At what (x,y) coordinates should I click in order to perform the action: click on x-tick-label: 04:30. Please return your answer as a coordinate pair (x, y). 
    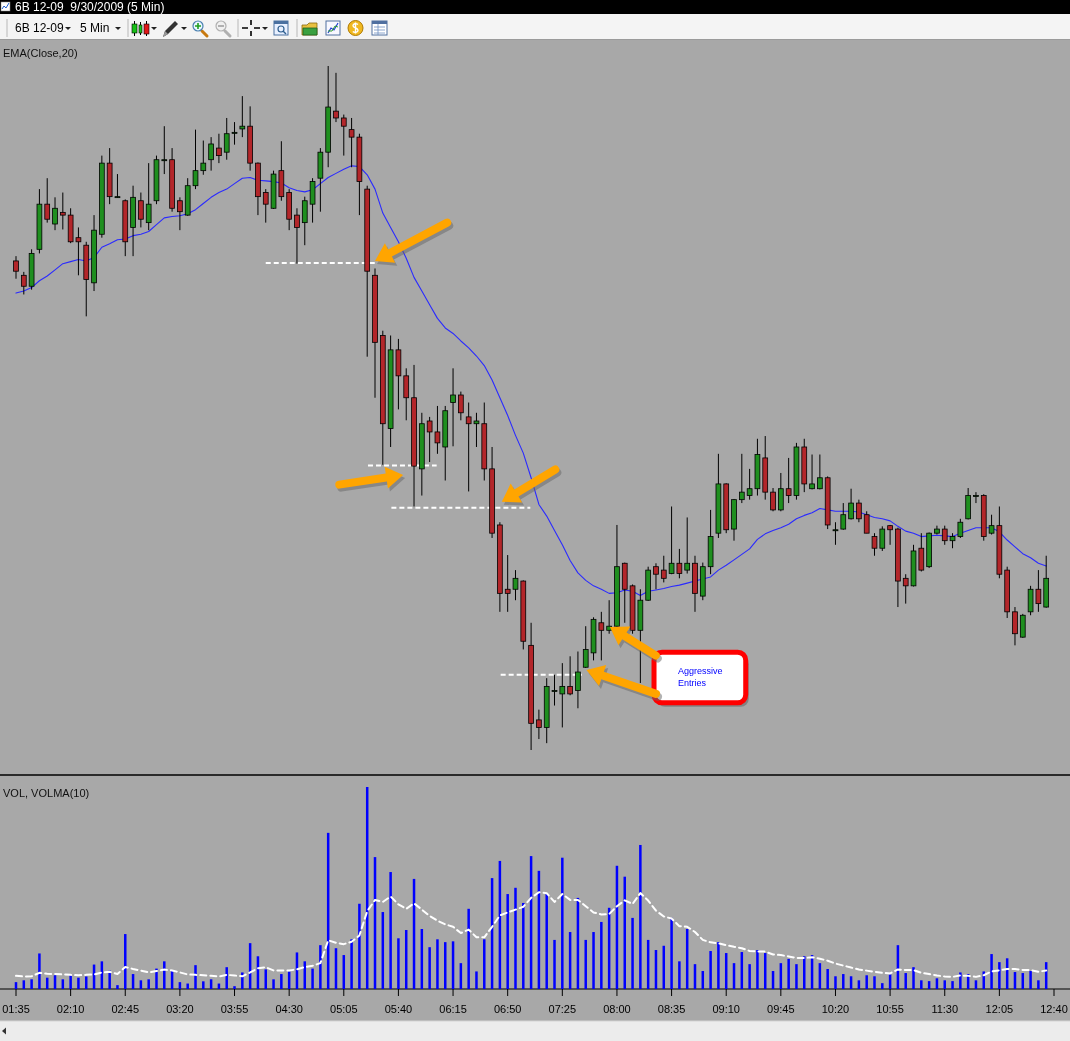
    Looking at the image, I should click on (289, 1009).